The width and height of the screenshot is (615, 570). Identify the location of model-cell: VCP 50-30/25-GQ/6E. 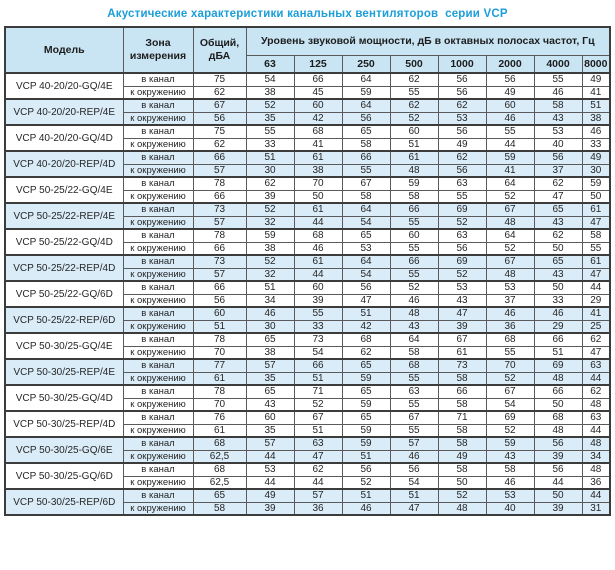
(64, 450).